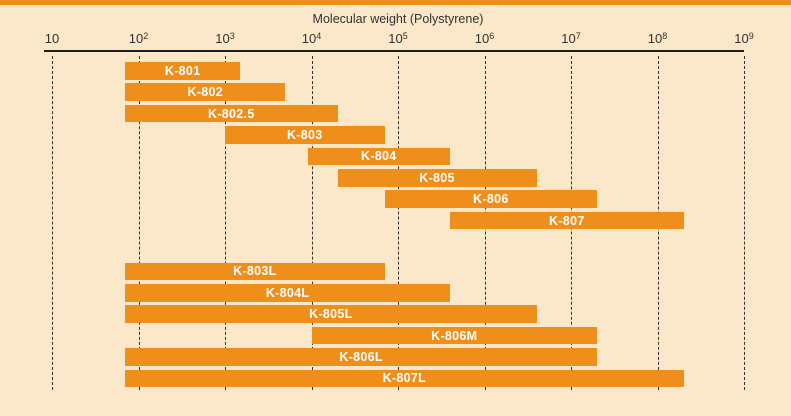  I want to click on x-tick-label-10e4: 104, so click(311, 38).